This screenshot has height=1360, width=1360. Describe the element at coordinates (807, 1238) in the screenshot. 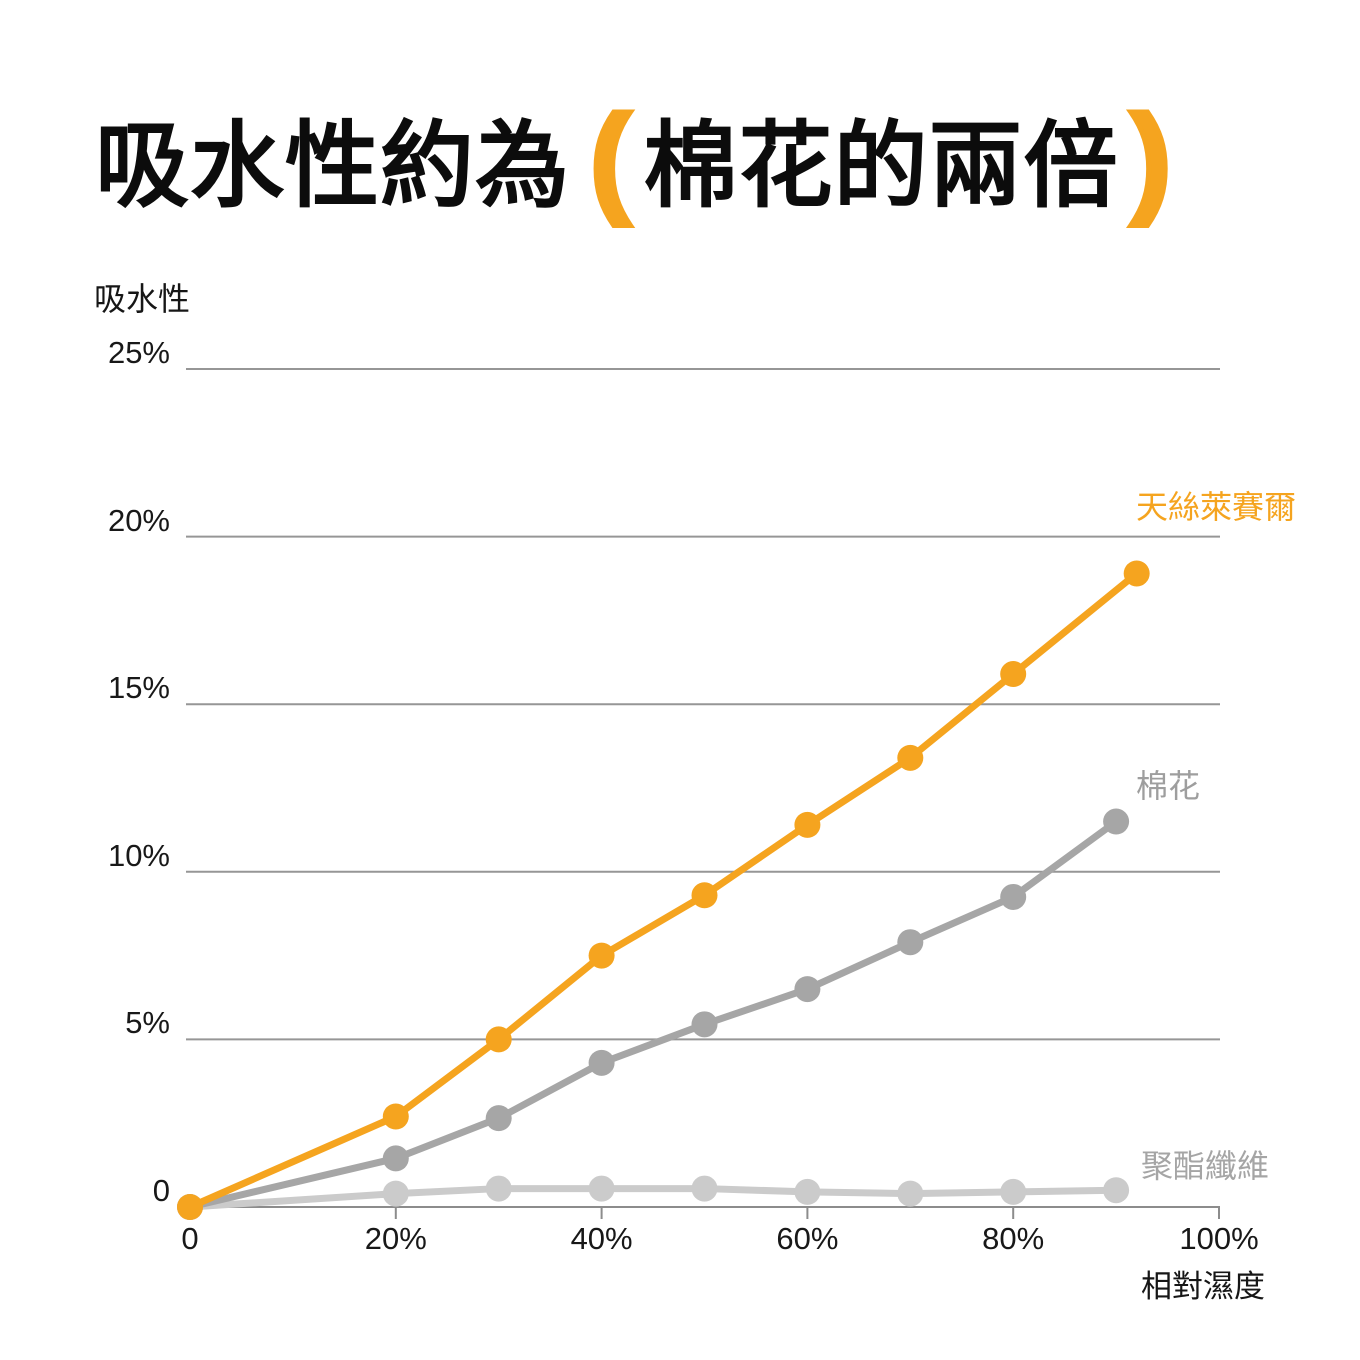

I see `x-tick-label-60%: 60%` at that location.